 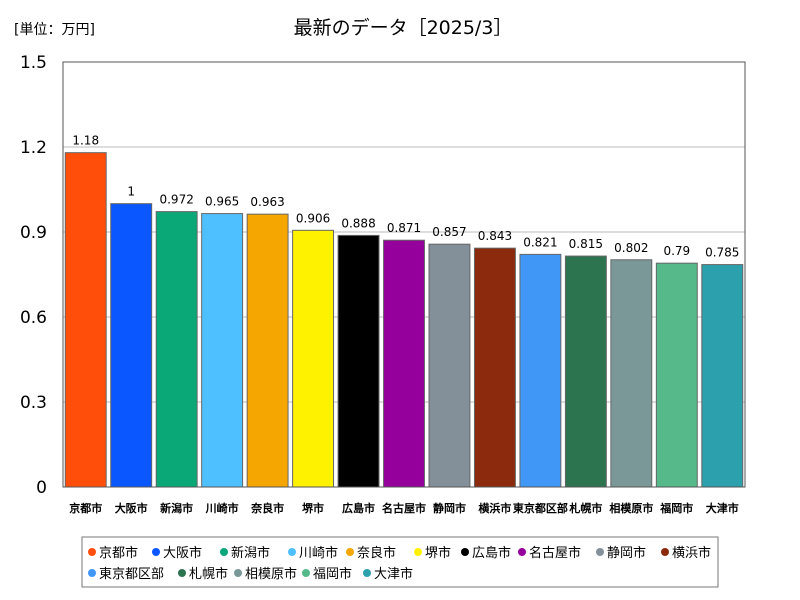 What do you see at coordinates (400, 562) in the screenshot?
I see `legend-box` at bounding box center [400, 562].